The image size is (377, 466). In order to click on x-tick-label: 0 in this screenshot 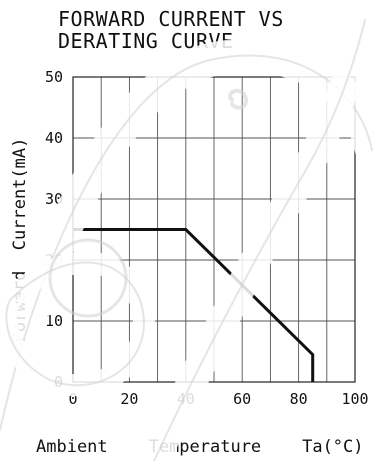, I will do `click(72, 399)`.